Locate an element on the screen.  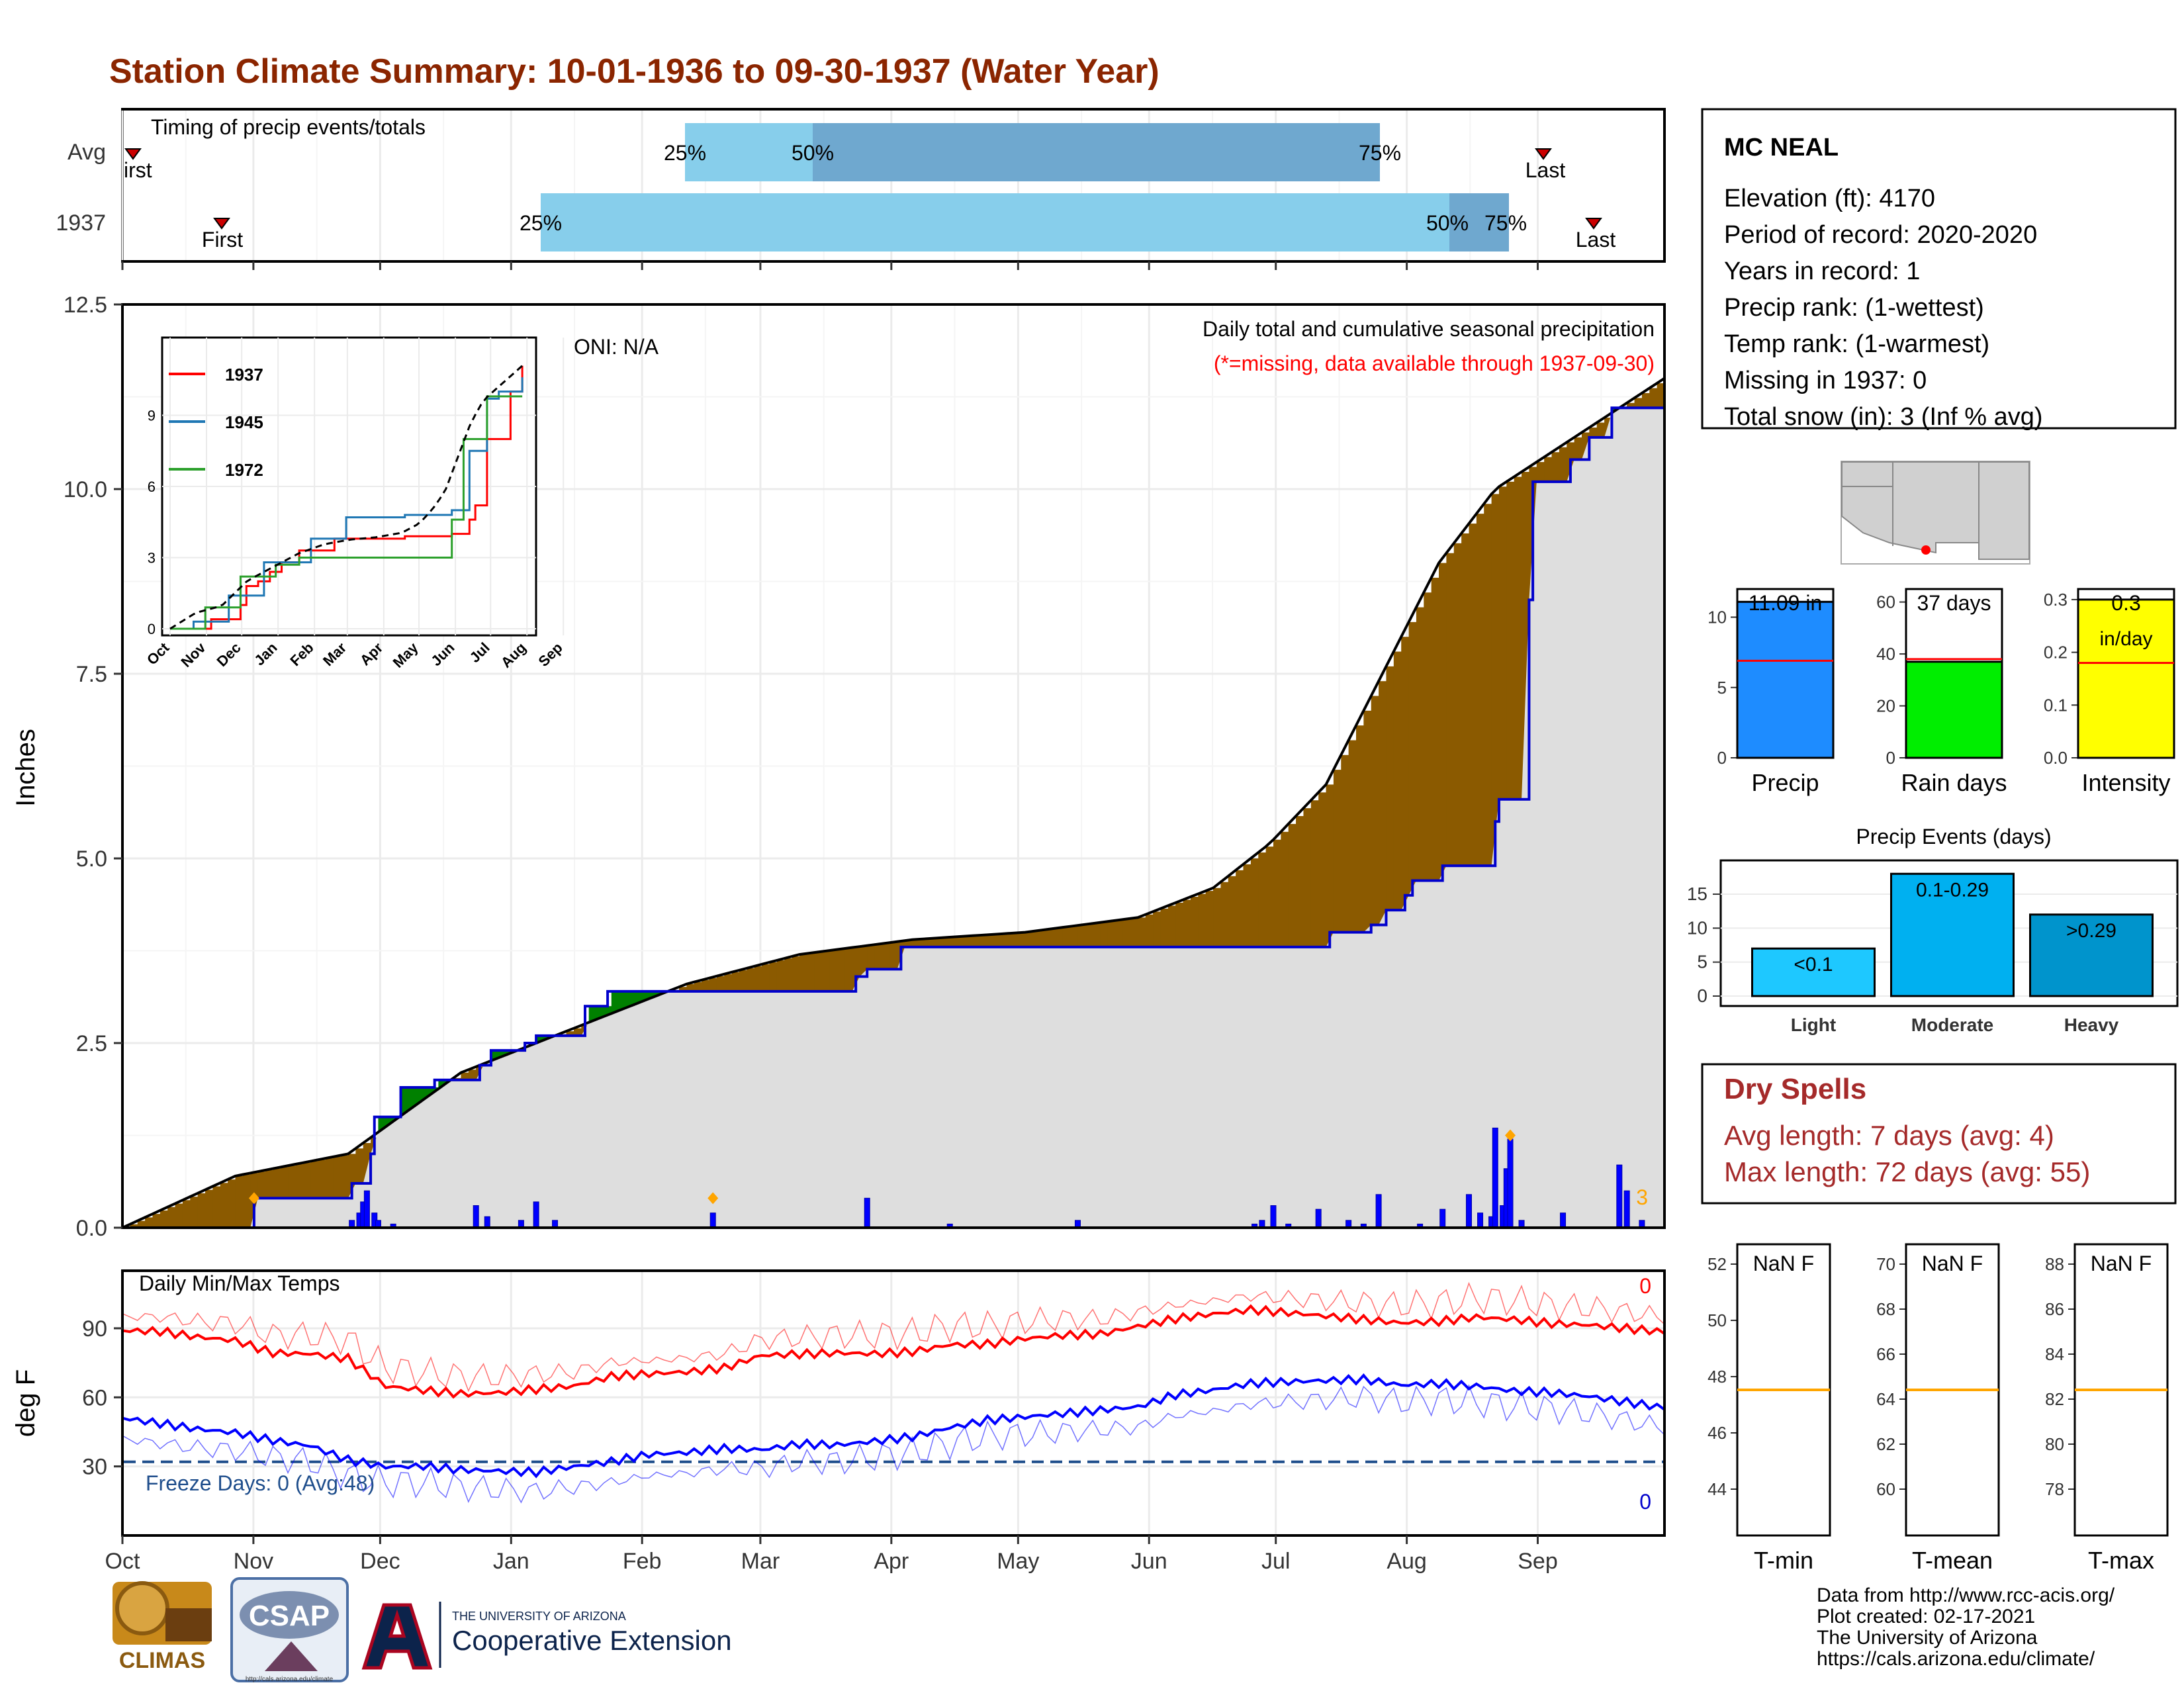
locator-map is located at coordinates (1935, 513).